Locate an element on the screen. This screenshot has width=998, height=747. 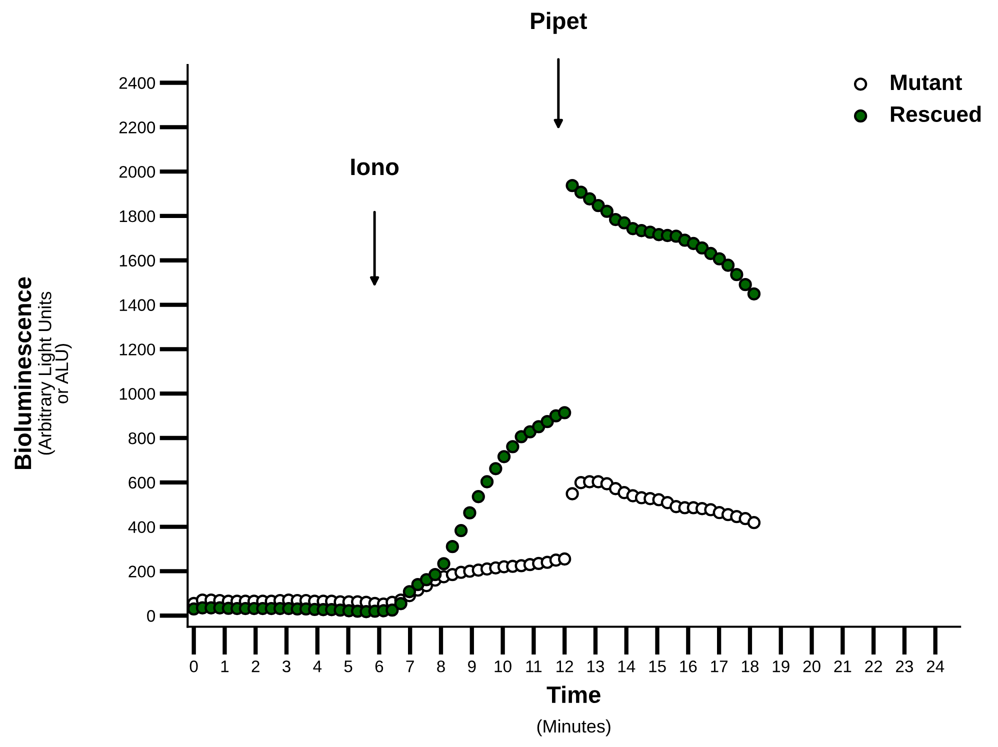
y-tick-label: 2000 is located at coordinates (137, 172).